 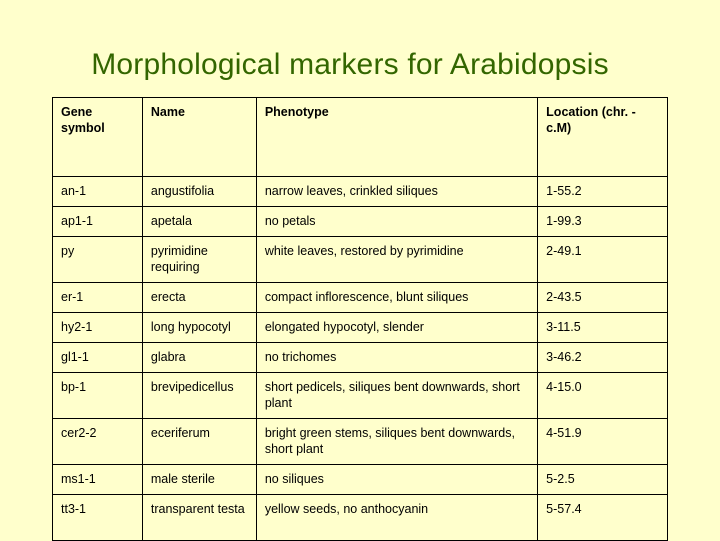 I want to click on cell-gene-symbol: bp-1, so click(x=97, y=395).